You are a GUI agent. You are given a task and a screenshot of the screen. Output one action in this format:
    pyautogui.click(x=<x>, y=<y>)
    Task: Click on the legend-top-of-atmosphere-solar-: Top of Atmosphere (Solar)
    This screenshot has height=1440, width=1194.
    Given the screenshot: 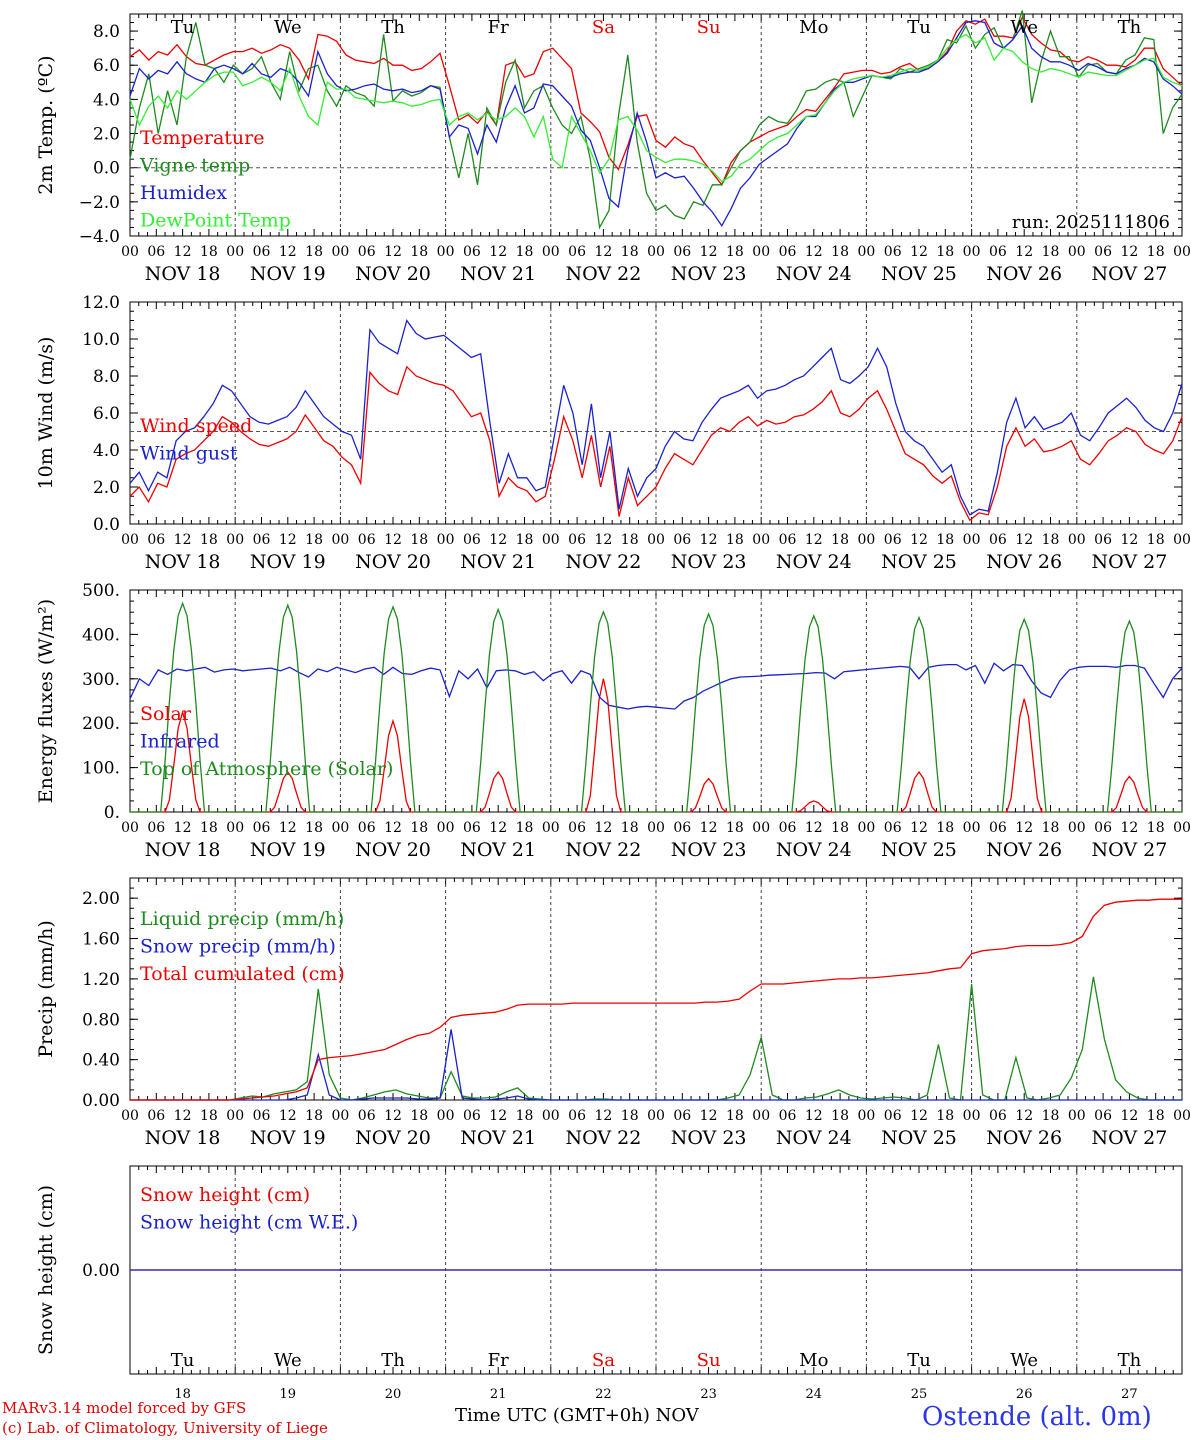 What is the action you would take?
    pyautogui.click(x=266, y=769)
    